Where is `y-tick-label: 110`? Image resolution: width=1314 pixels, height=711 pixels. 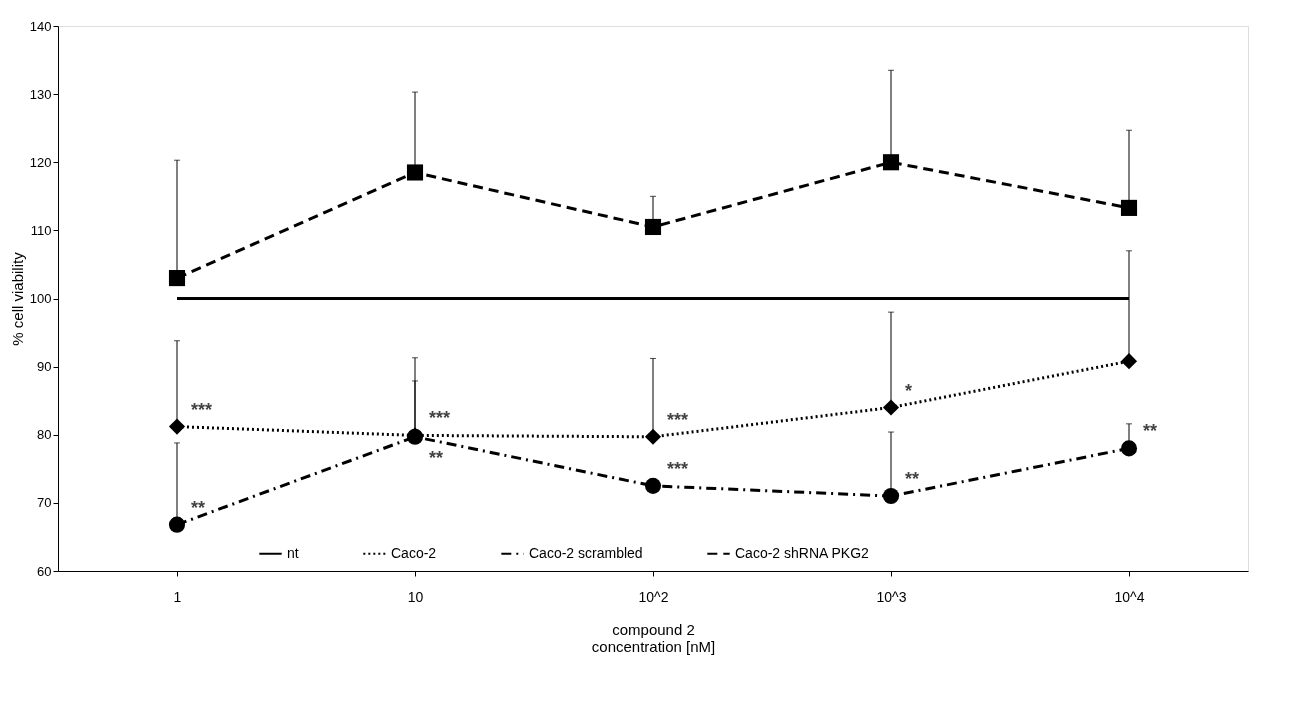 y-tick-label: 110 is located at coordinates (41, 230).